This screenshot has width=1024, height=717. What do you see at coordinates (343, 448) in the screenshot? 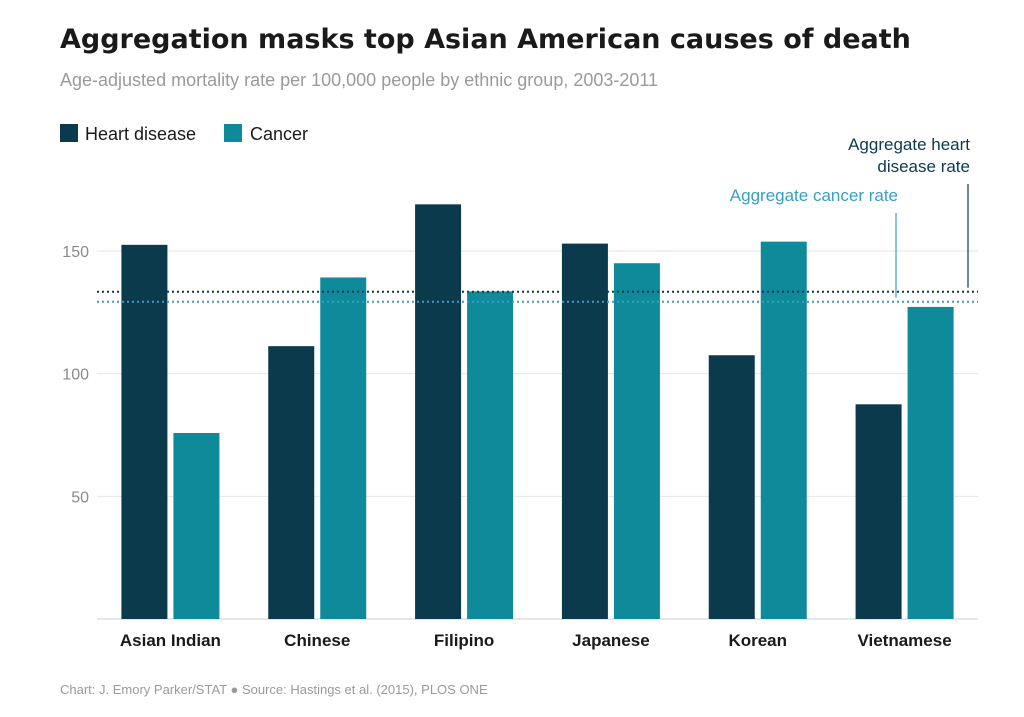
I see `bar-cancer-chinese` at bounding box center [343, 448].